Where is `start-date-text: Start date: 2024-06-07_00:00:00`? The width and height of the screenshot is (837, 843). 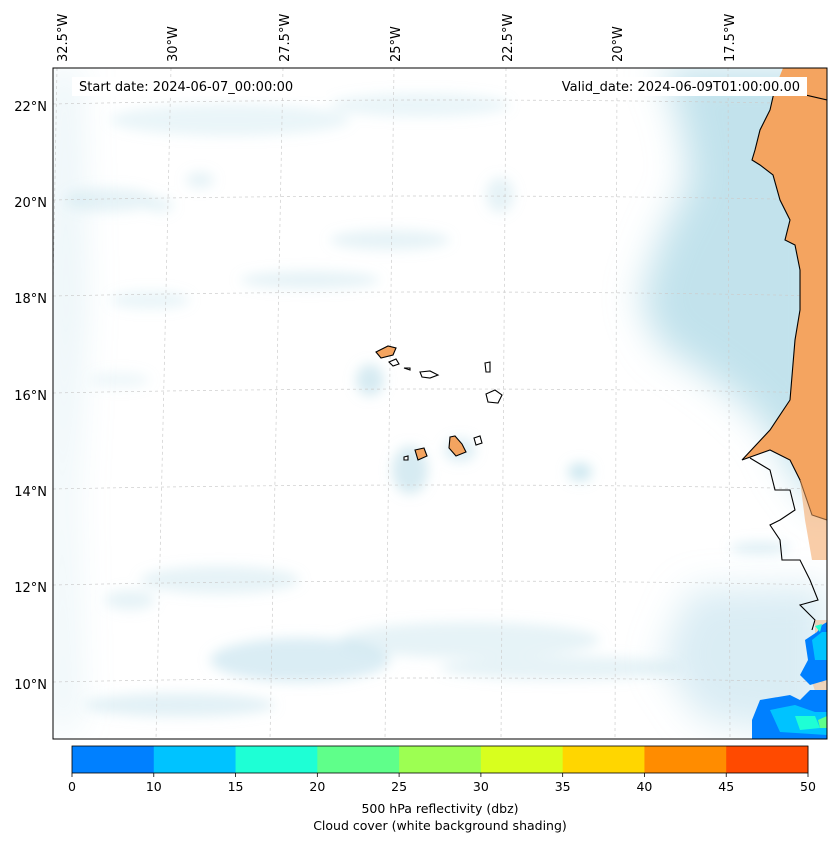 start-date-text: Start date: 2024-06-07_00:00:00 is located at coordinates (186, 87).